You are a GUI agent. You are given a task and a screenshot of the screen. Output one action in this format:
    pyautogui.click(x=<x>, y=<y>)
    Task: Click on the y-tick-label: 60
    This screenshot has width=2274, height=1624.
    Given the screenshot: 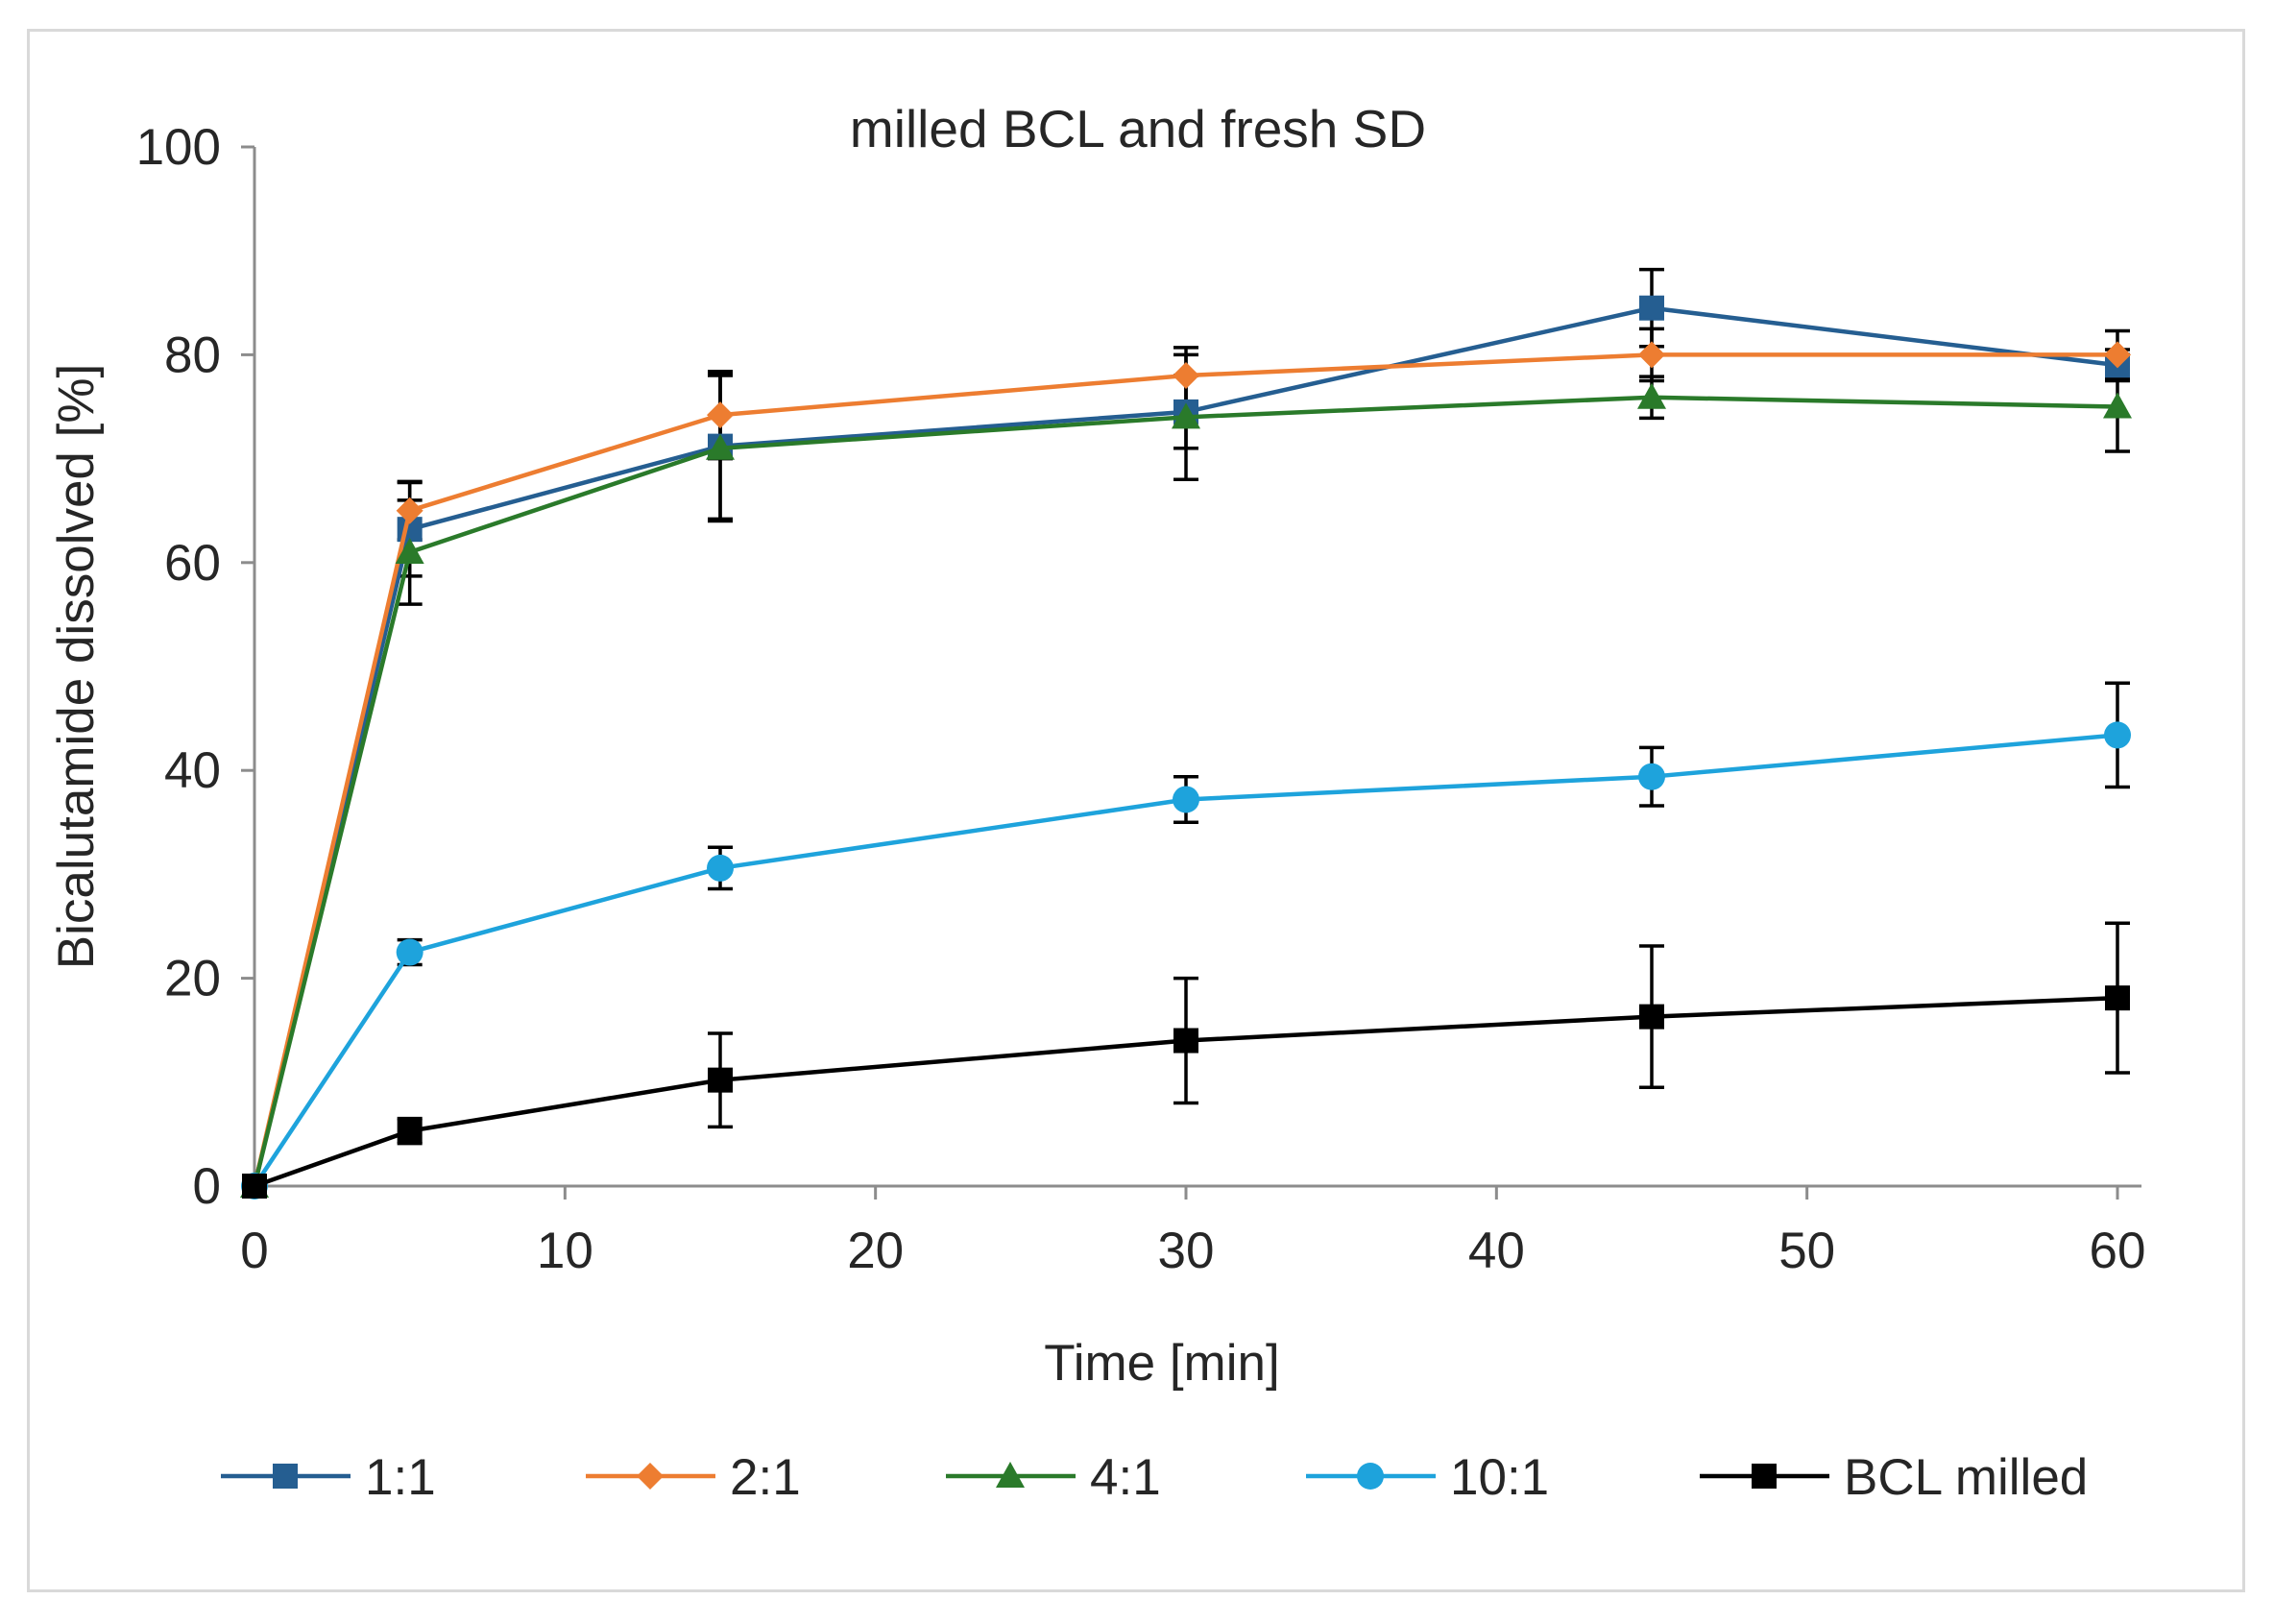 What is the action you would take?
    pyautogui.click(x=192, y=563)
    